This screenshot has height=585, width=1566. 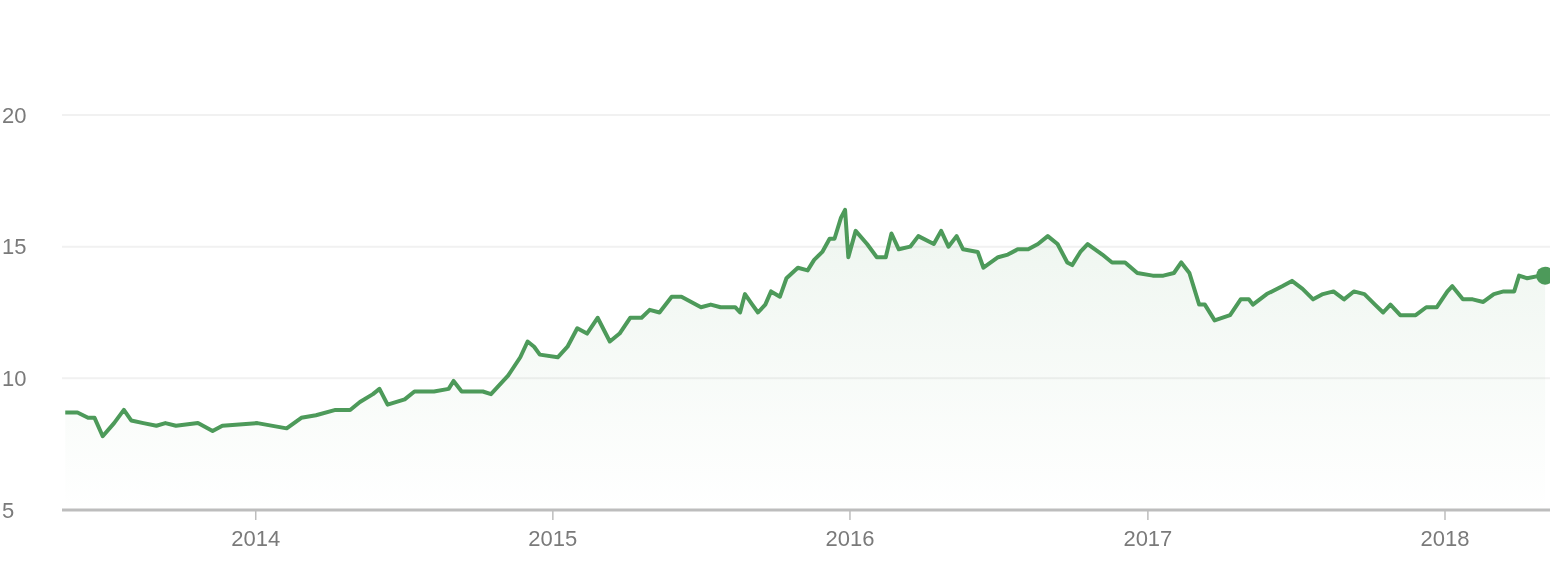 What do you see at coordinates (14, 379) in the screenshot?
I see `y-tick-label: 10` at bounding box center [14, 379].